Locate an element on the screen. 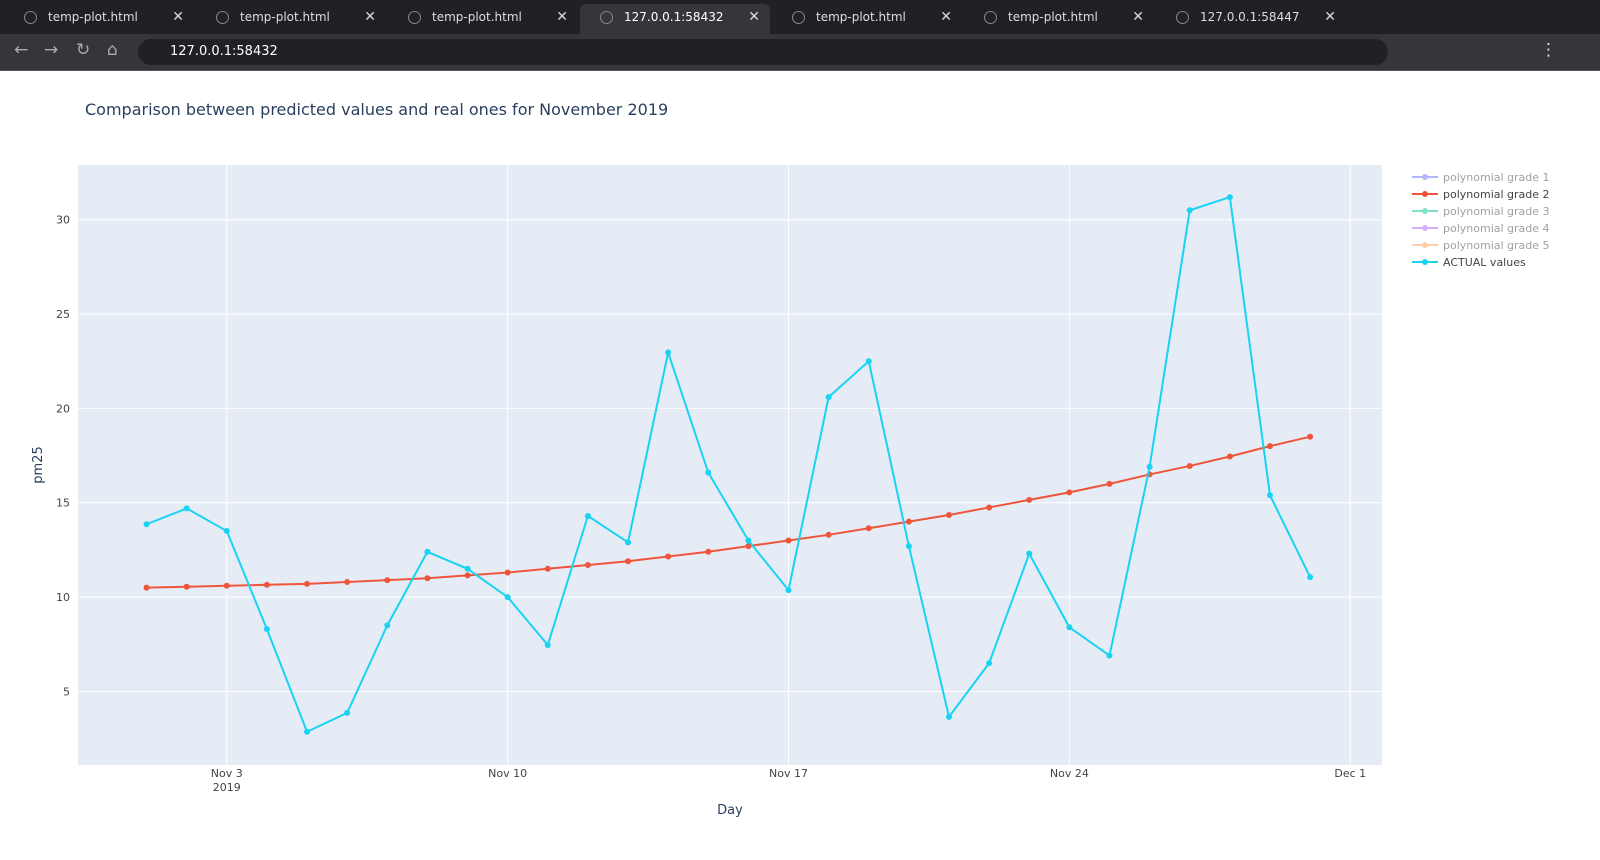 This screenshot has height=860, width=1600. tab-title: 127.0.0.1:58432 is located at coordinates (674, 17).